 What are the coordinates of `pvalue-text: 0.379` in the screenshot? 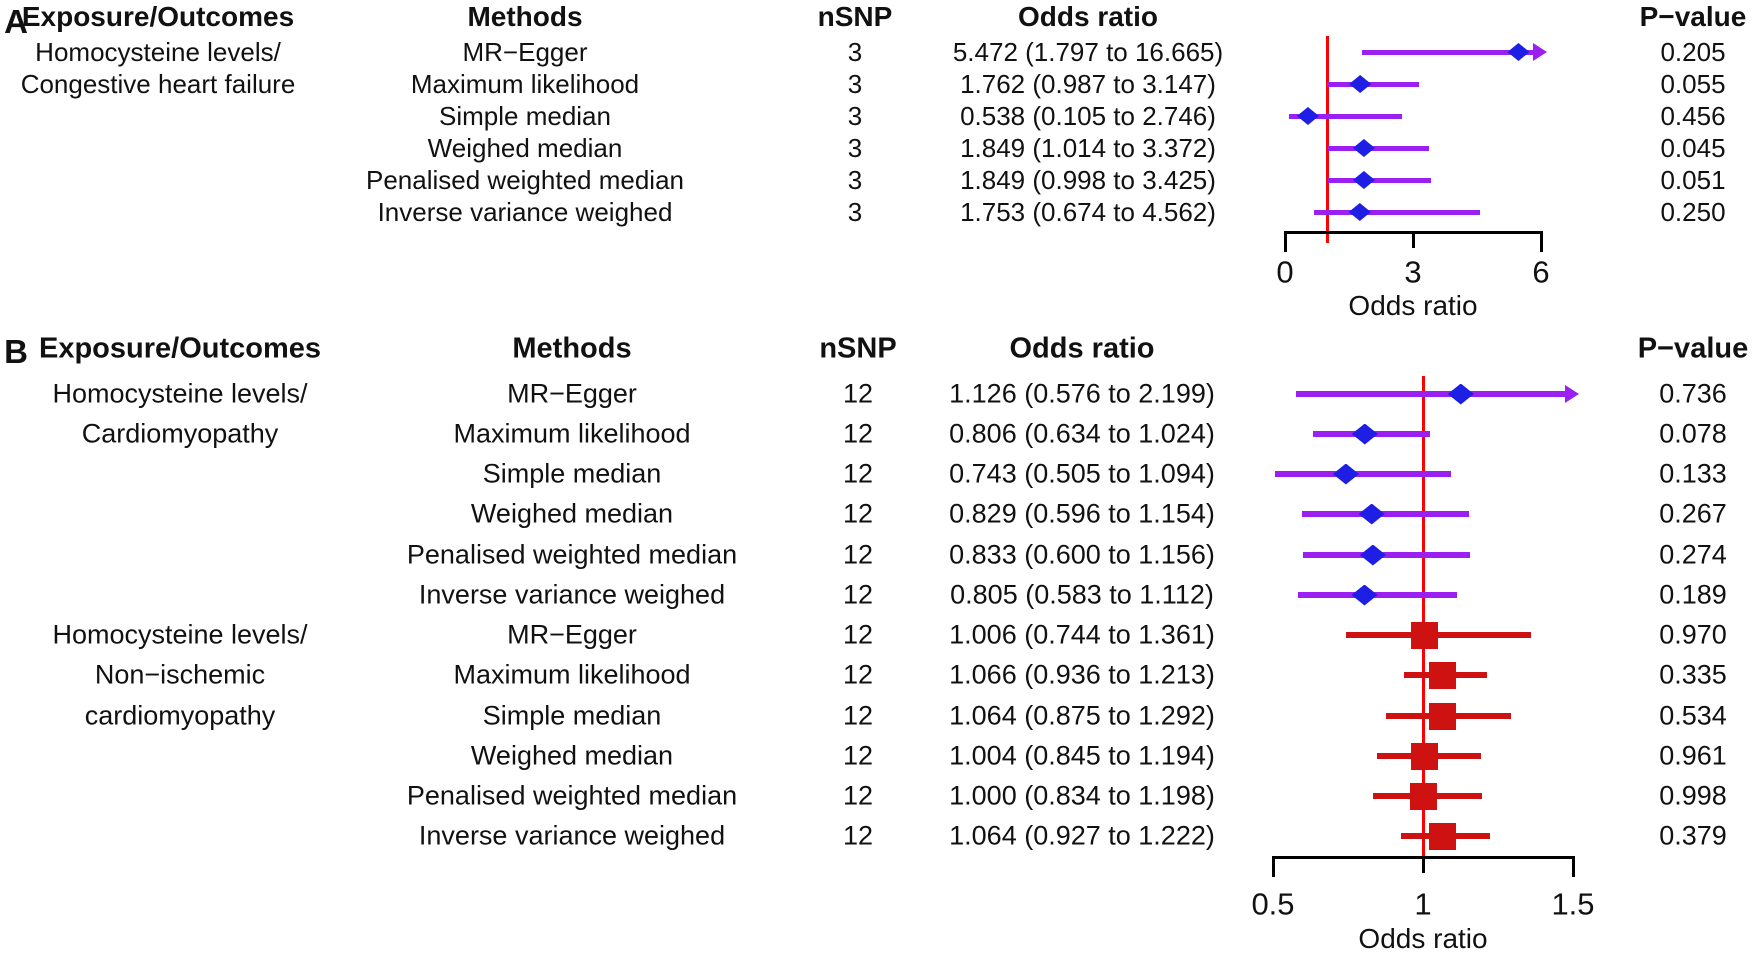 It's located at (1693, 835).